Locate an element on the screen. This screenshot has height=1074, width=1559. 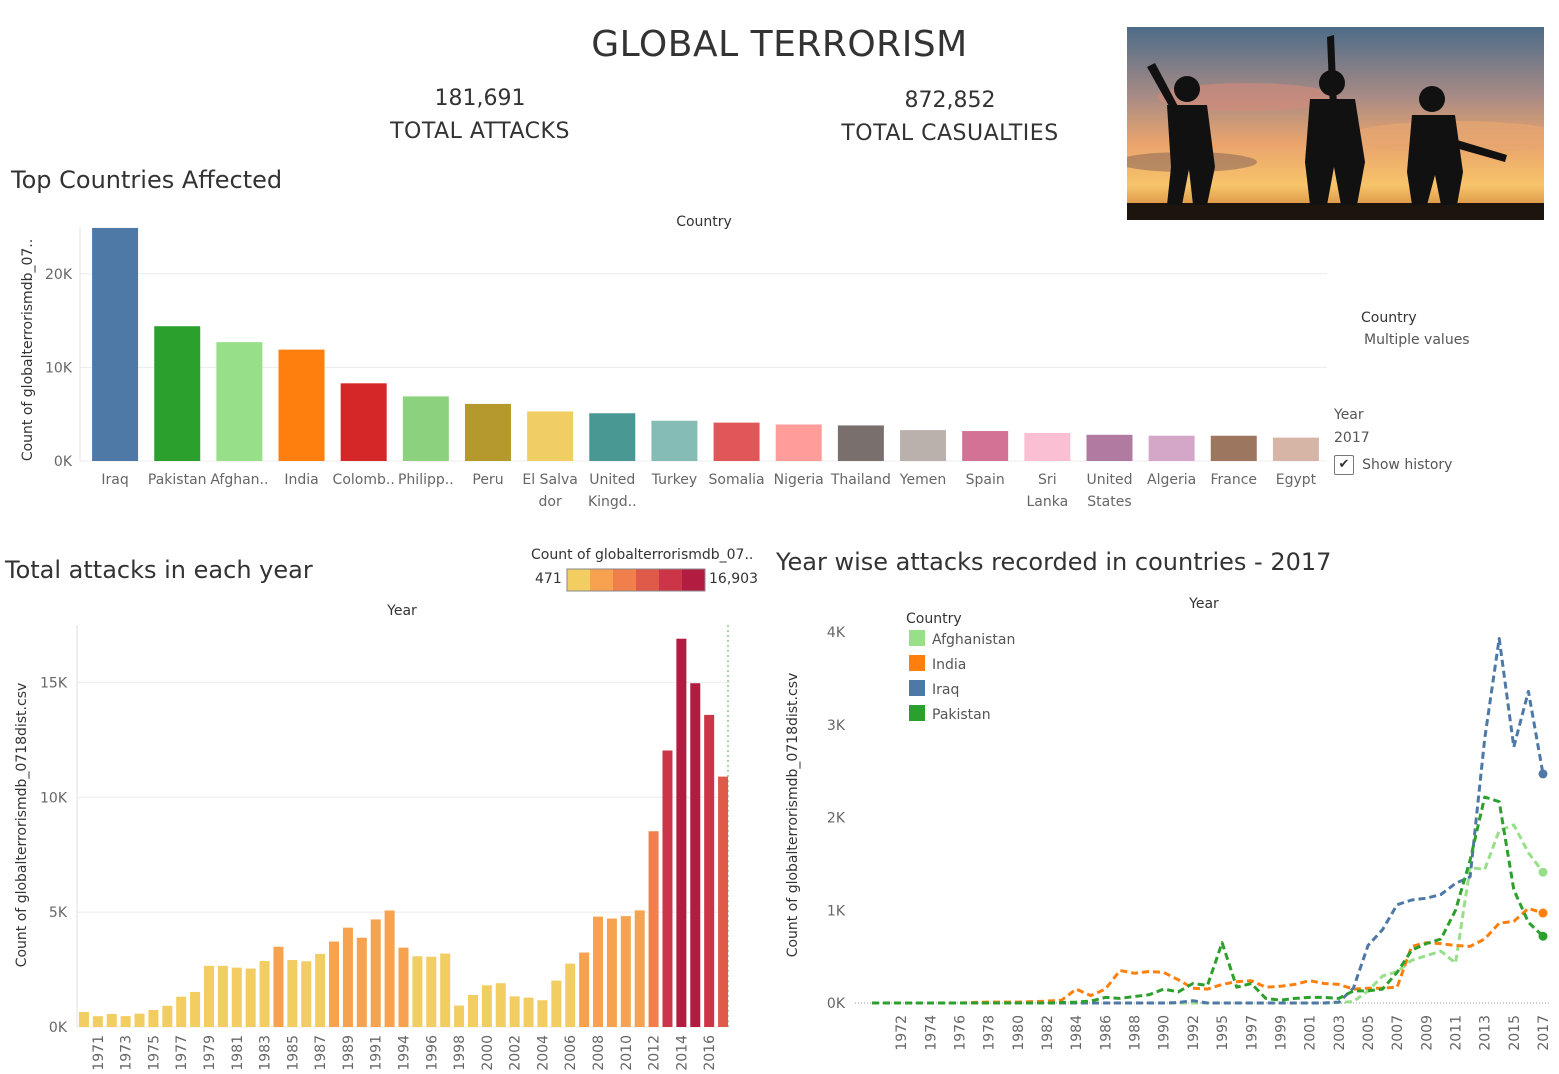
year-filter-label: Year is located at coordinates (1349, 415).